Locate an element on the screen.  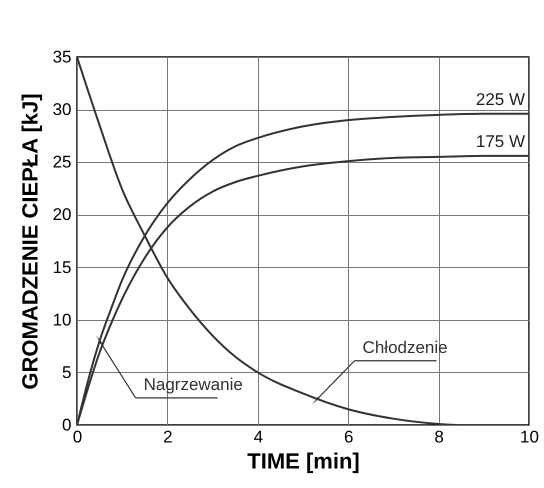
series-label: 175 W is located at coordinates (500, 141).